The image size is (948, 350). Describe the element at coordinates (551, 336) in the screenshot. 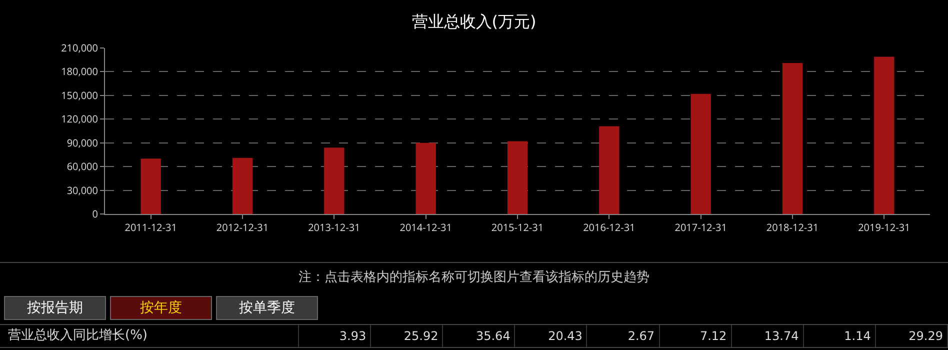

I see `text: 20.43` at that location.